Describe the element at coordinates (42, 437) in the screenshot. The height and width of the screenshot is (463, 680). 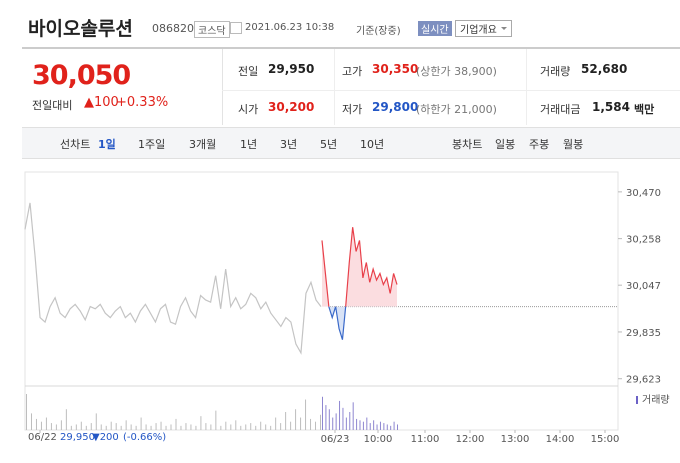
I see `x-label: 06/22` at that location.